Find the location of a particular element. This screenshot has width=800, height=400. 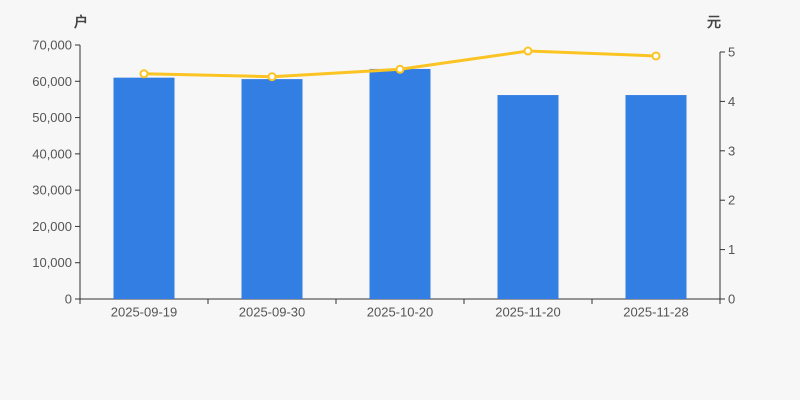

right-axis-tick-label: 2 is located at coordinates (731, 200).